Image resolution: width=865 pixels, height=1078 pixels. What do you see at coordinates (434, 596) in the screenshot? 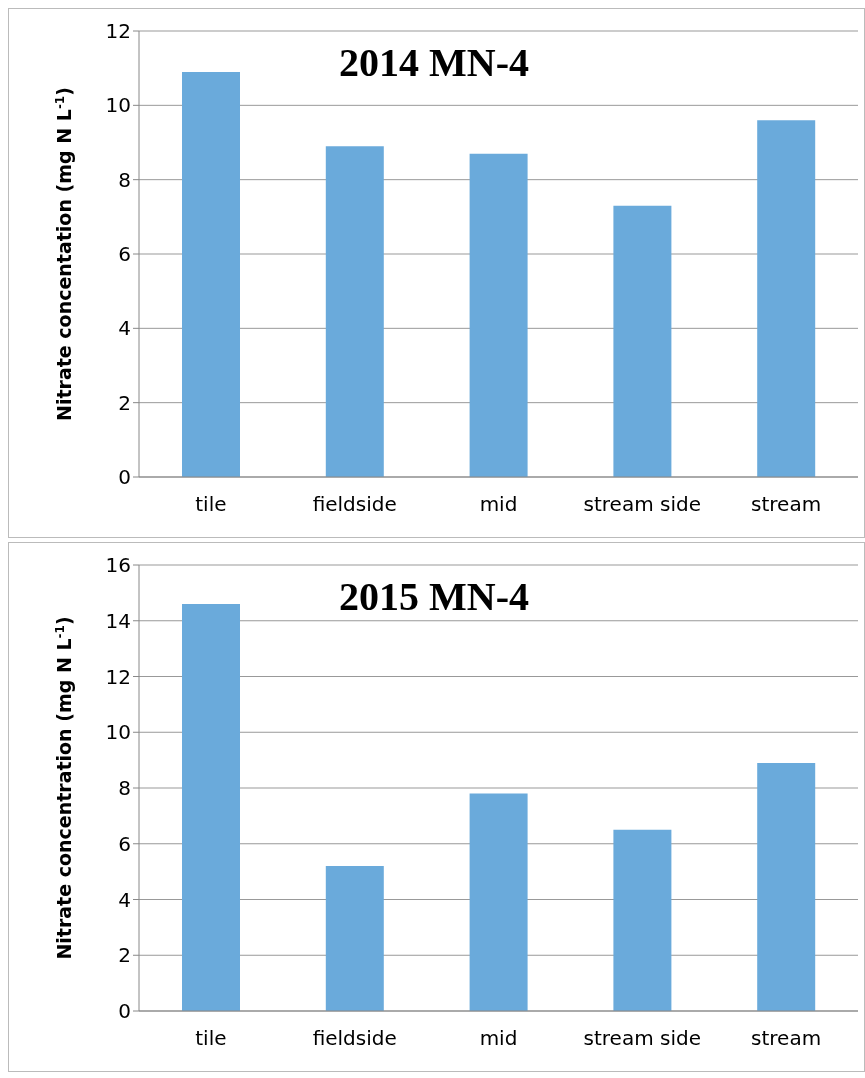
I see `chart-title: 2015 MN-4` at bounding box center [434, 596].